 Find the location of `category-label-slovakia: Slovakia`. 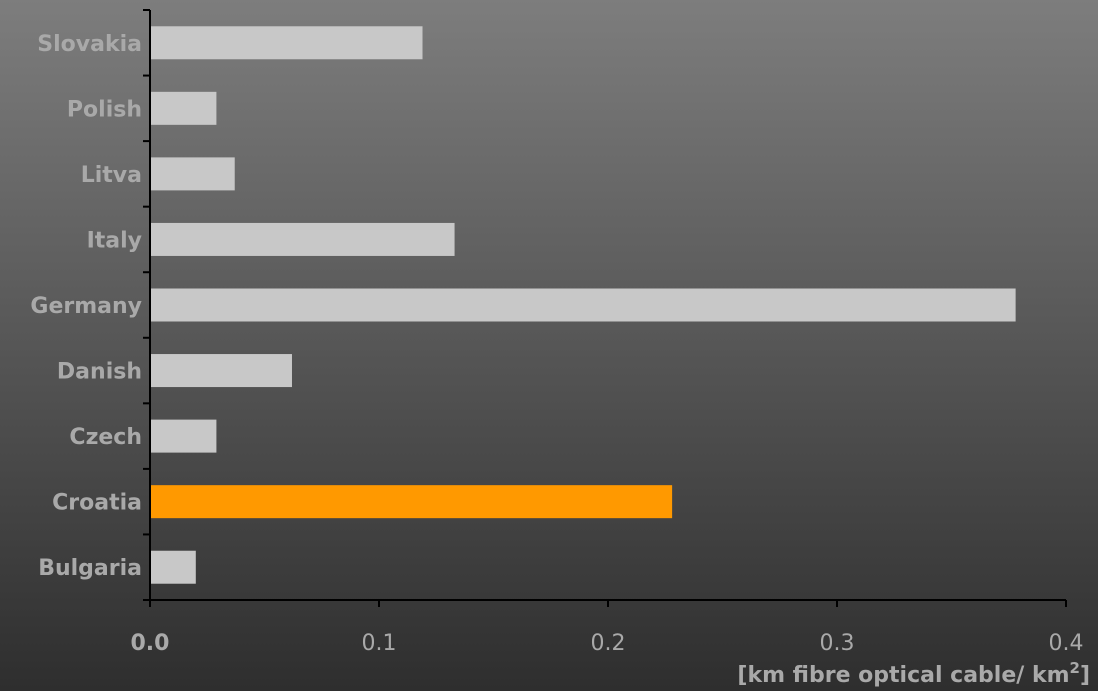

category-label-slovakia: Slovakia is located at coordinates (89, 44).